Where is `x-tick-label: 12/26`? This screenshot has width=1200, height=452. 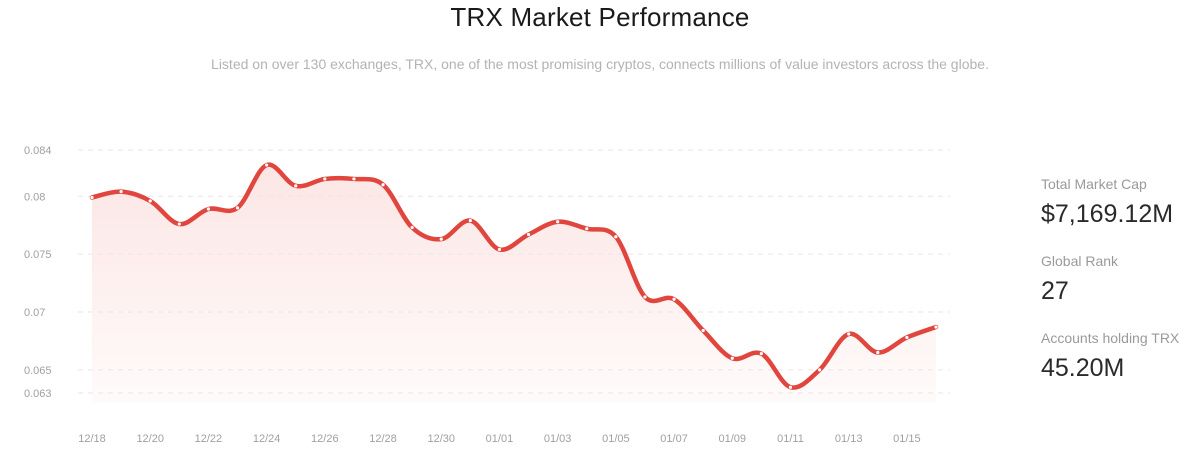
x-tick-label: 12/26 is located at coordinates (325, 439).